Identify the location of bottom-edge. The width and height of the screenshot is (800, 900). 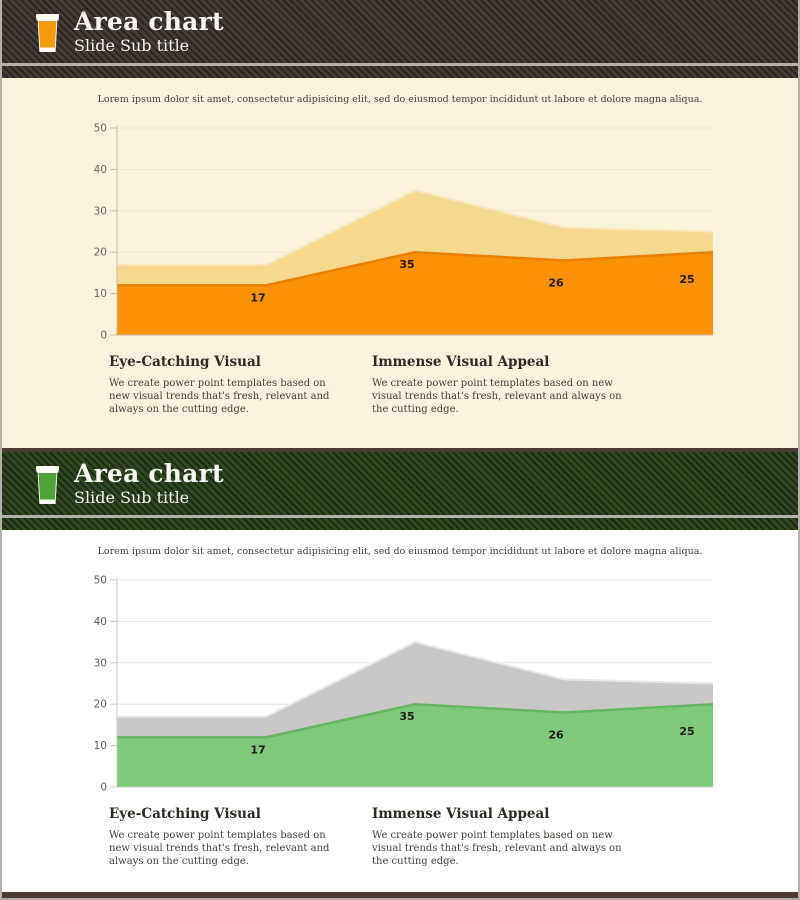
(400, 899).